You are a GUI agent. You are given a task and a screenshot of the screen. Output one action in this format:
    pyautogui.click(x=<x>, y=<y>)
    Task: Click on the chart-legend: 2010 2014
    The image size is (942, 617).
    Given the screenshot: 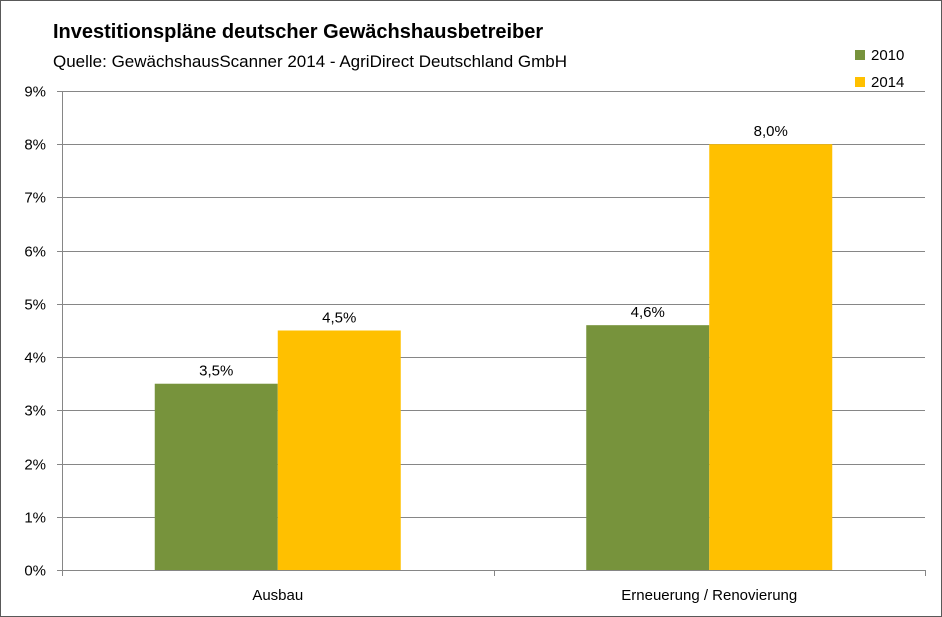 What is the action you would take?
    pyautogui.click(x=879, y=70)
    